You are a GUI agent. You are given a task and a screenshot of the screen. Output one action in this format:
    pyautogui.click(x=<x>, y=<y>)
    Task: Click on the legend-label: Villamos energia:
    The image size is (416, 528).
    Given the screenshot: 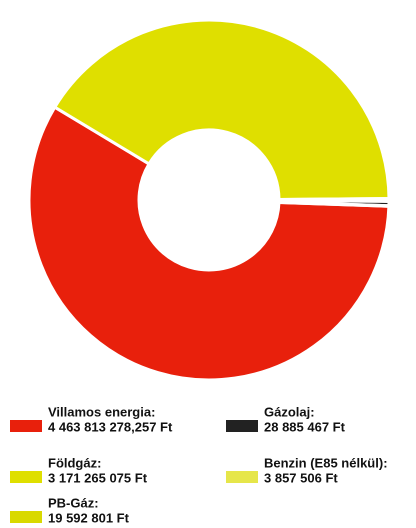 What is the action you would take?
    pyautogui.click(x=101, y=411)
    